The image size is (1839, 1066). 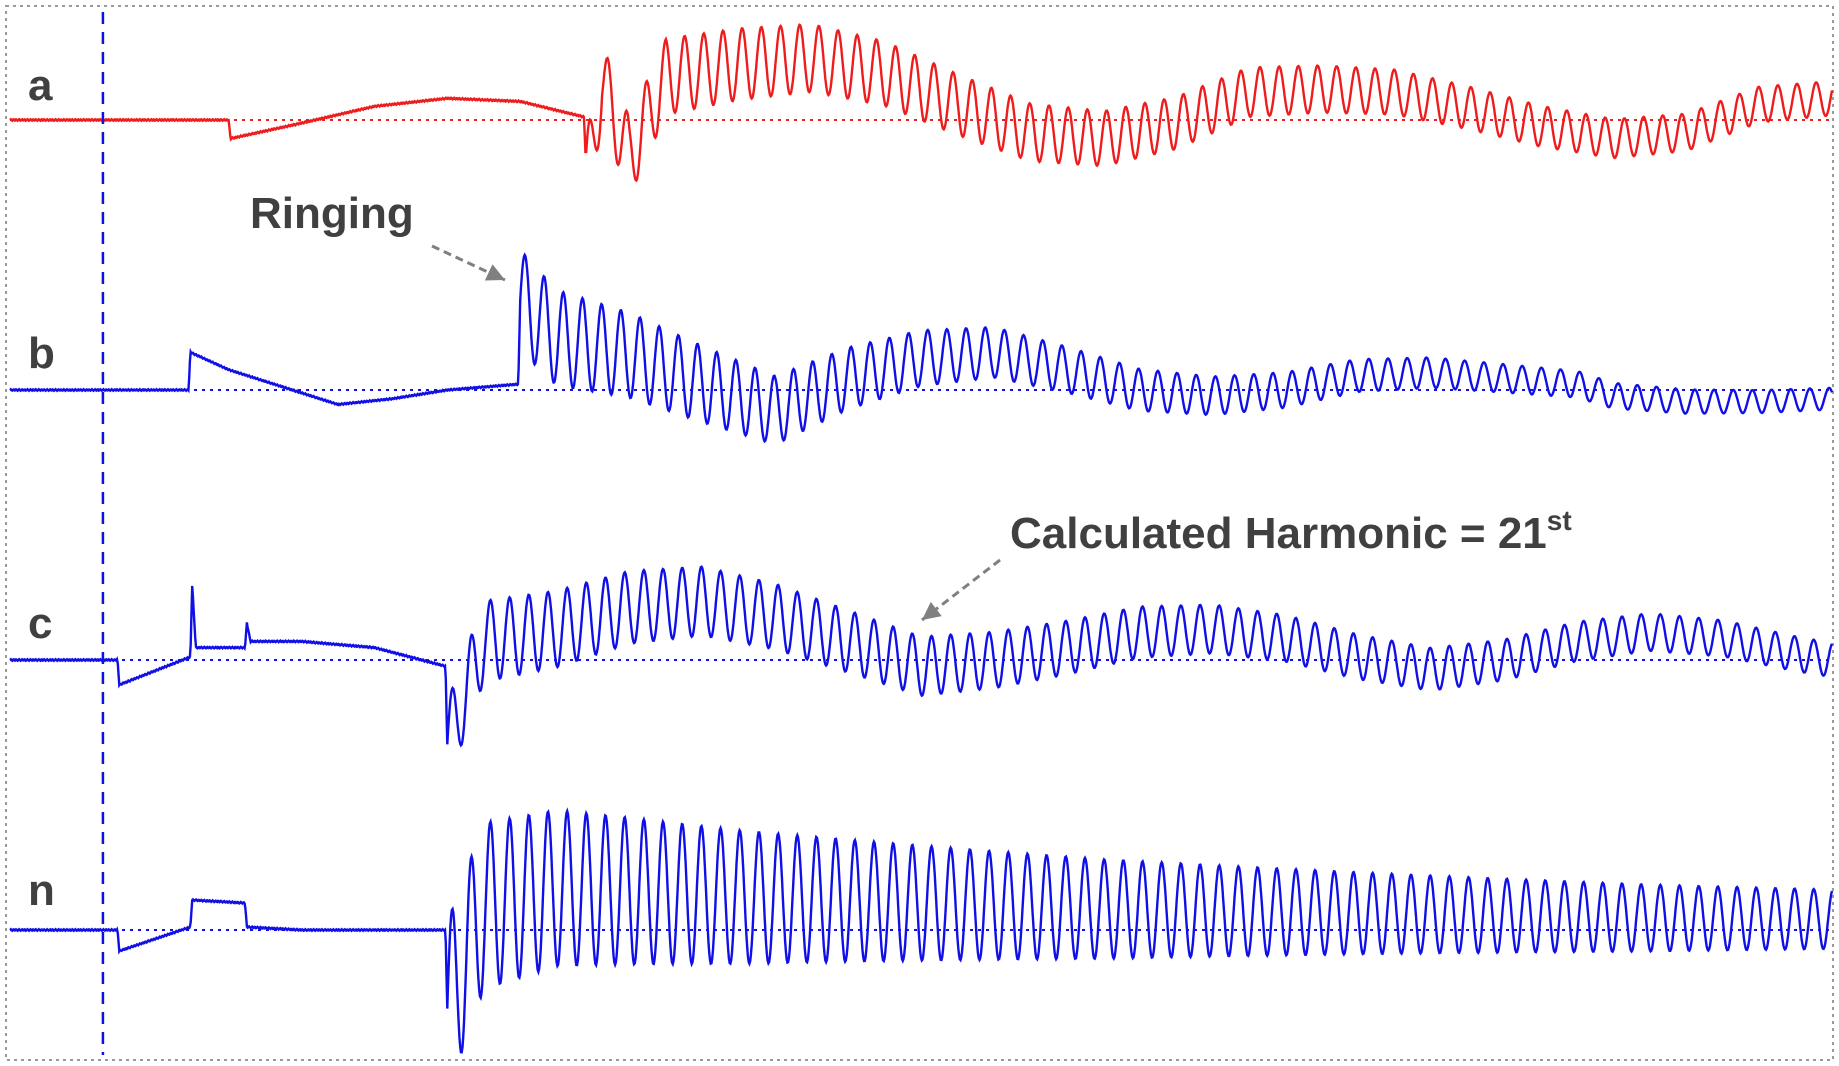 I want to click on trace-label-b: b, so click(x=41, y=353).